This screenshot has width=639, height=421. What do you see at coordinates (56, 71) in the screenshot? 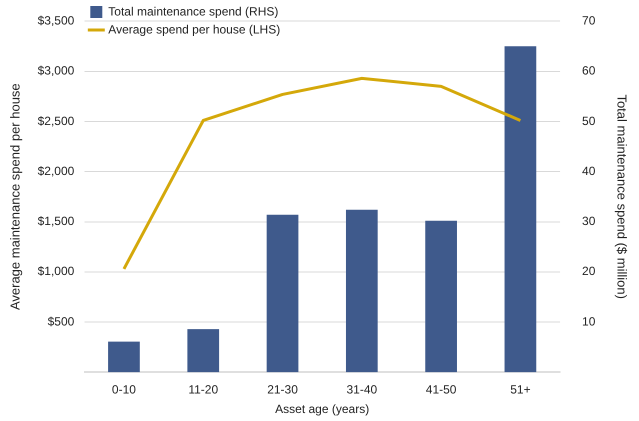
I see `y-tick-label: $3,000` at bounding box center [56, 71].